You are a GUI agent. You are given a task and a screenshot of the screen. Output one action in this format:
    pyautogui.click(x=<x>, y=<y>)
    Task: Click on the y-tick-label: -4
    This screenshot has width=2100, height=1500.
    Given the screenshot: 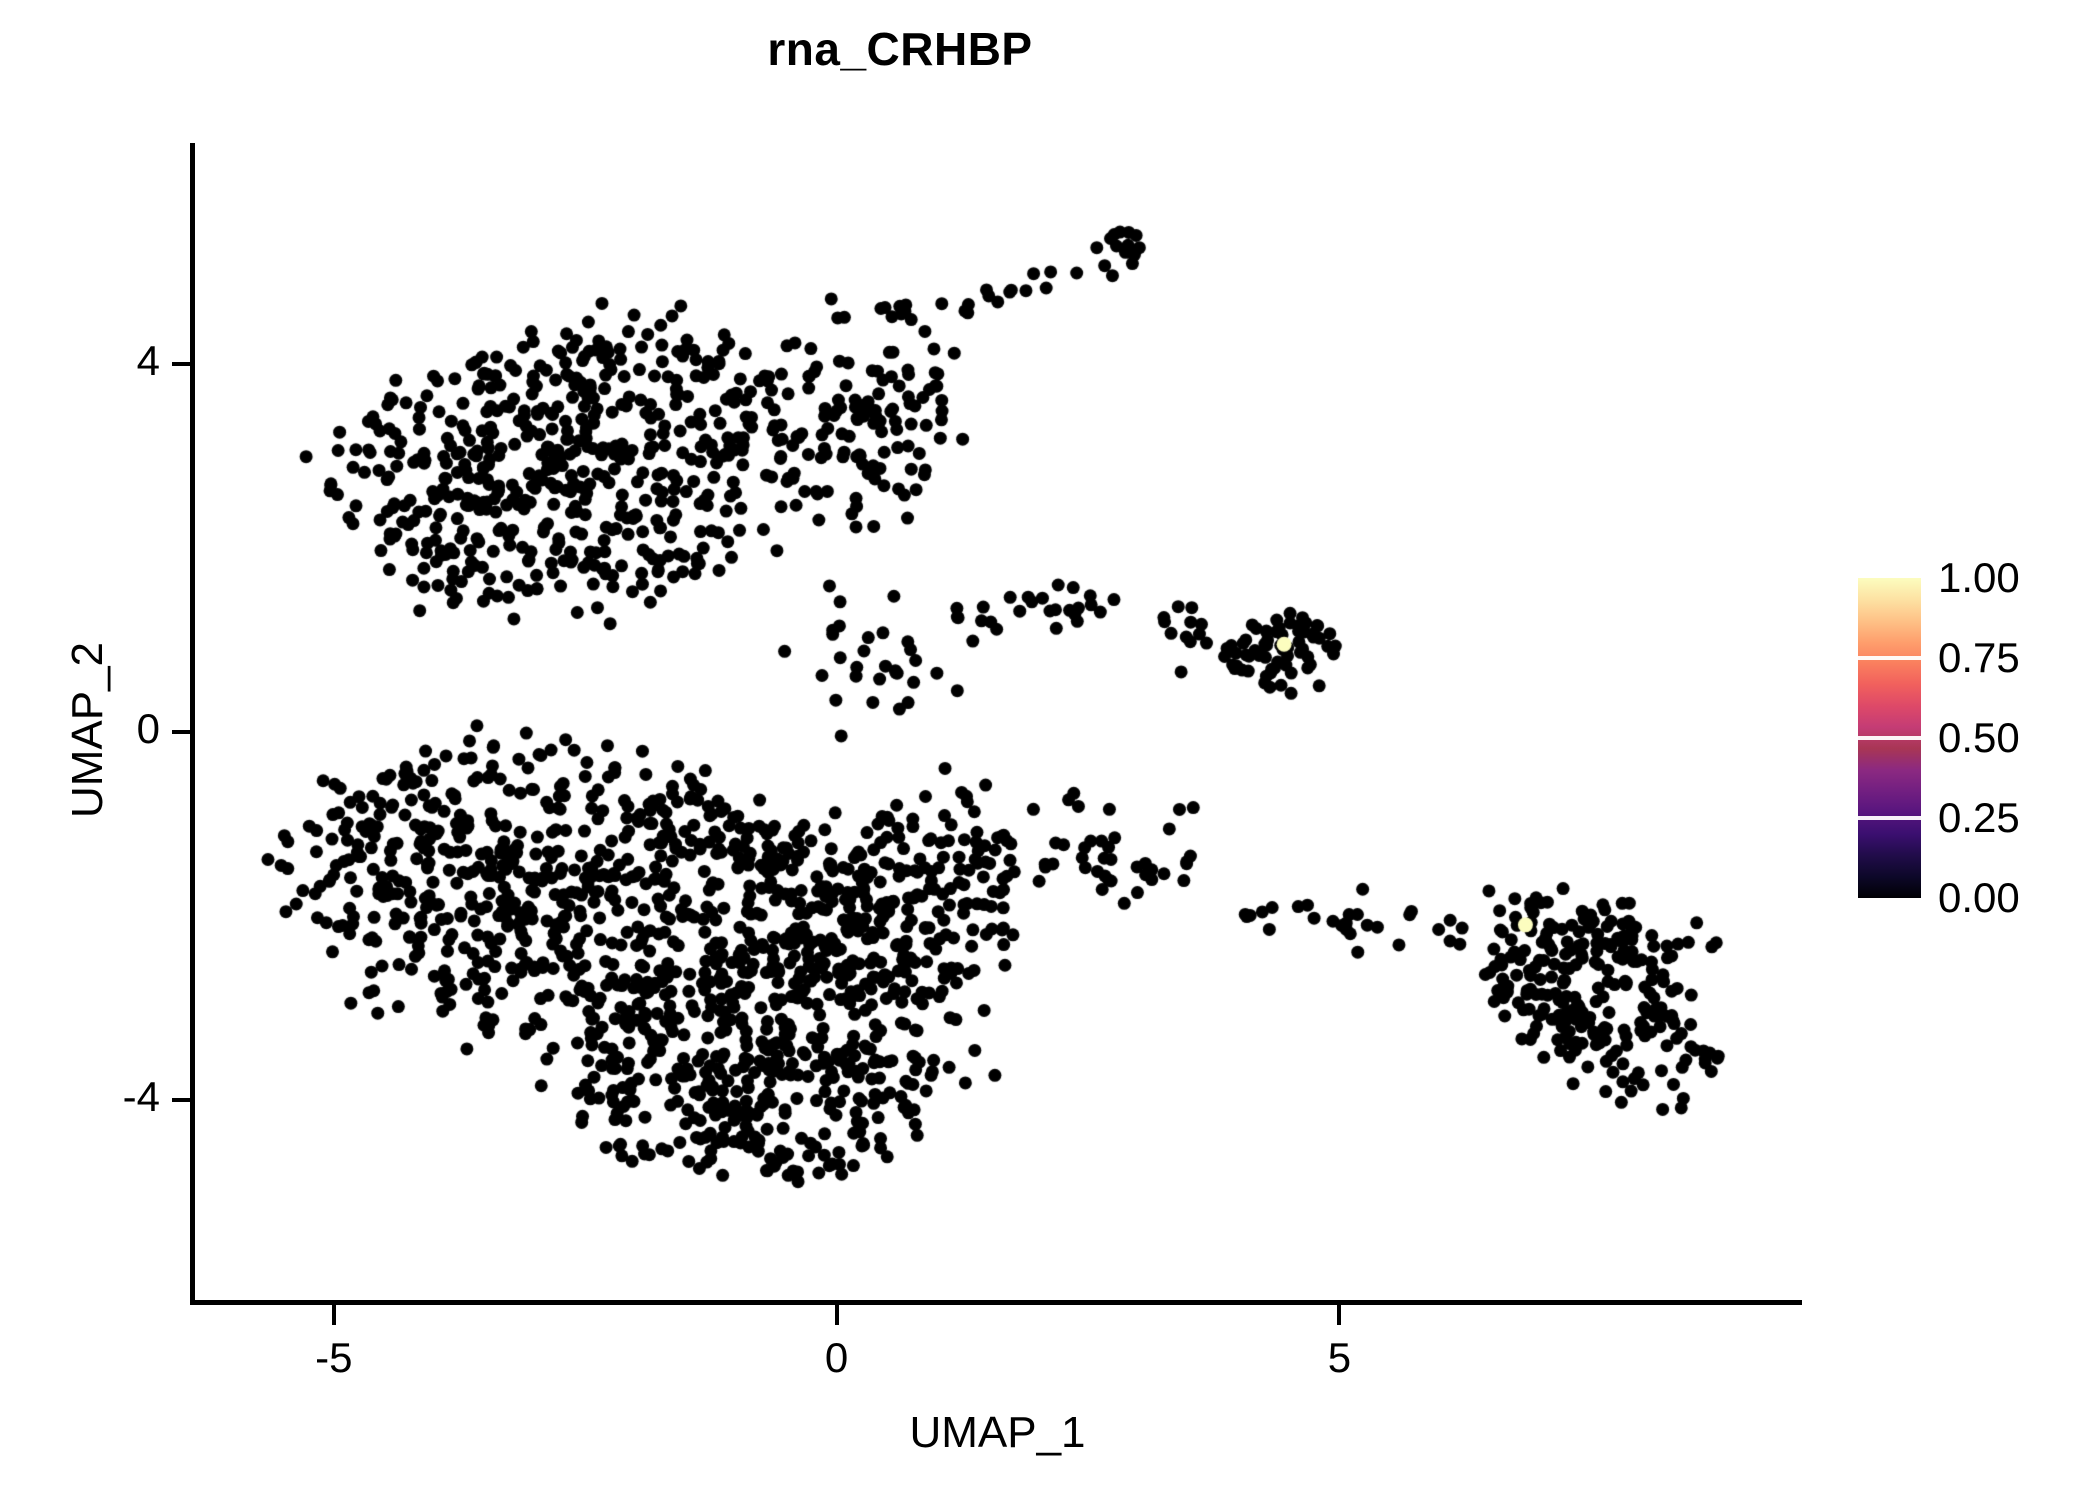 What is the action you would take?
    pyautogui.click(x=141, y=1096)
    